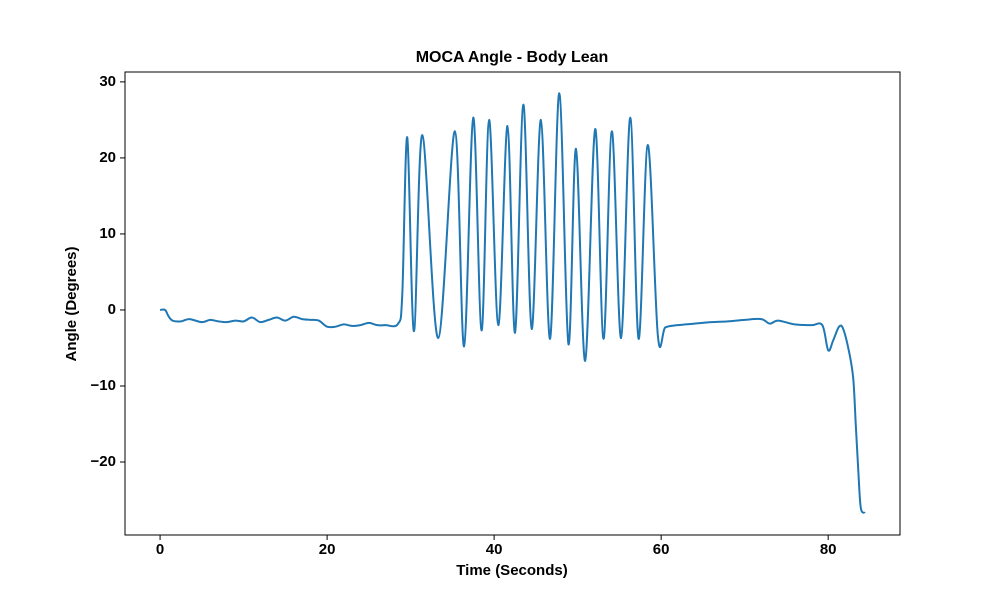 Image resolution: width=1000 pixels, height=600 pixels. Describe the element at coordinates (512, 57) in the screenshot. I see `chart-title: MOCA Angle - Body Lean` at that location.